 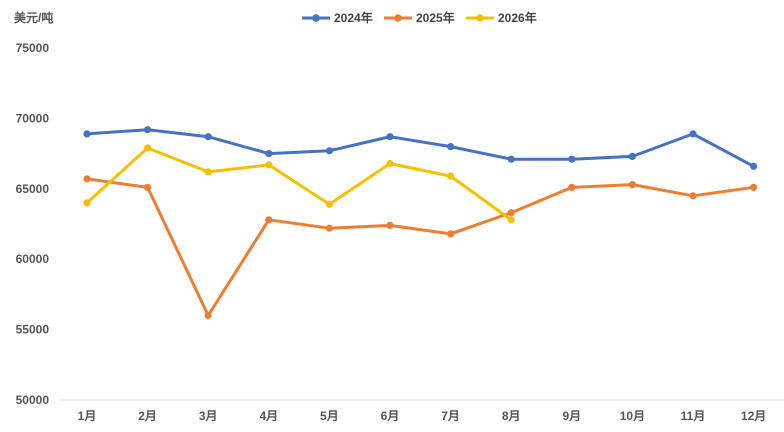 What do you see at coordinates (693, 416) in the screenshot?
I see `x-tick-label: 11月` at bounding box center [693, 416].